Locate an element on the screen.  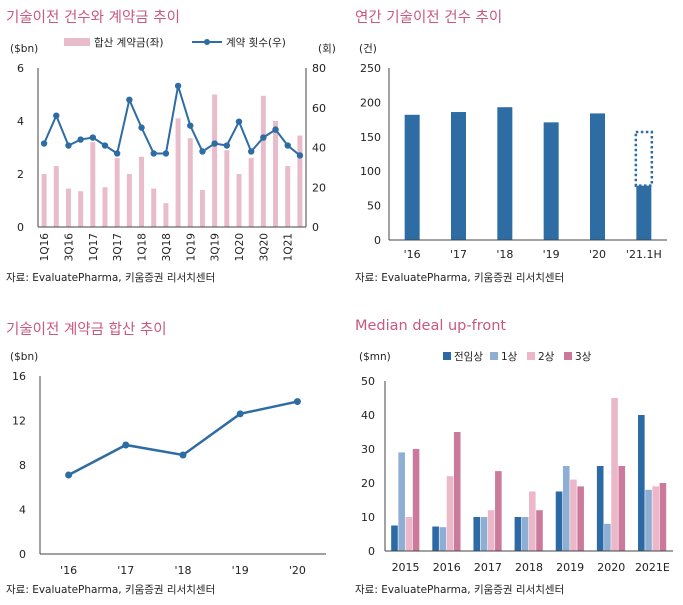
point-upfront-'18 is located at coordinates (183, 455).